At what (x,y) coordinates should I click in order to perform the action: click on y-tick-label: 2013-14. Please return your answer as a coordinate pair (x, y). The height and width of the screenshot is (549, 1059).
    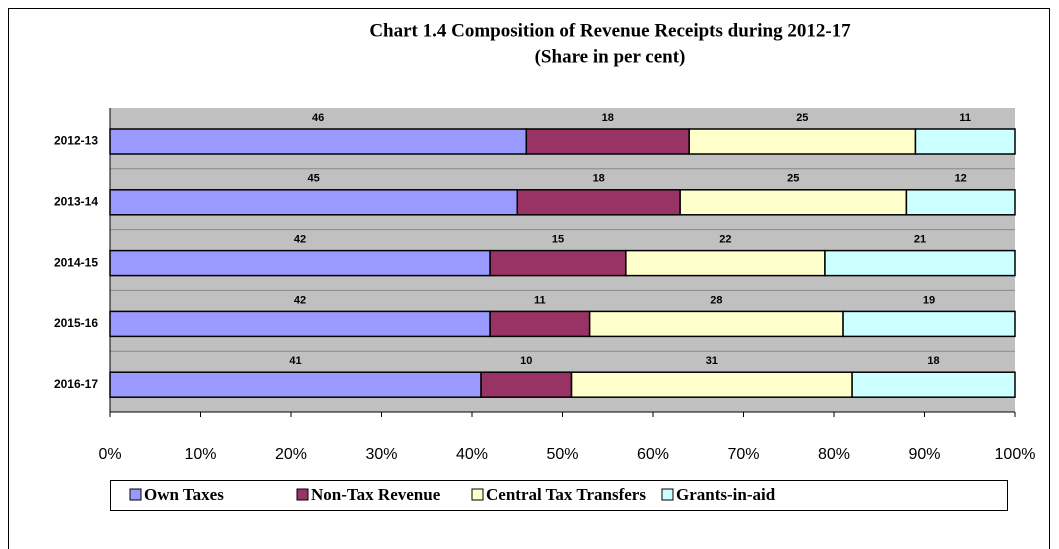
    Looking at the image, I should click on (76, 201).